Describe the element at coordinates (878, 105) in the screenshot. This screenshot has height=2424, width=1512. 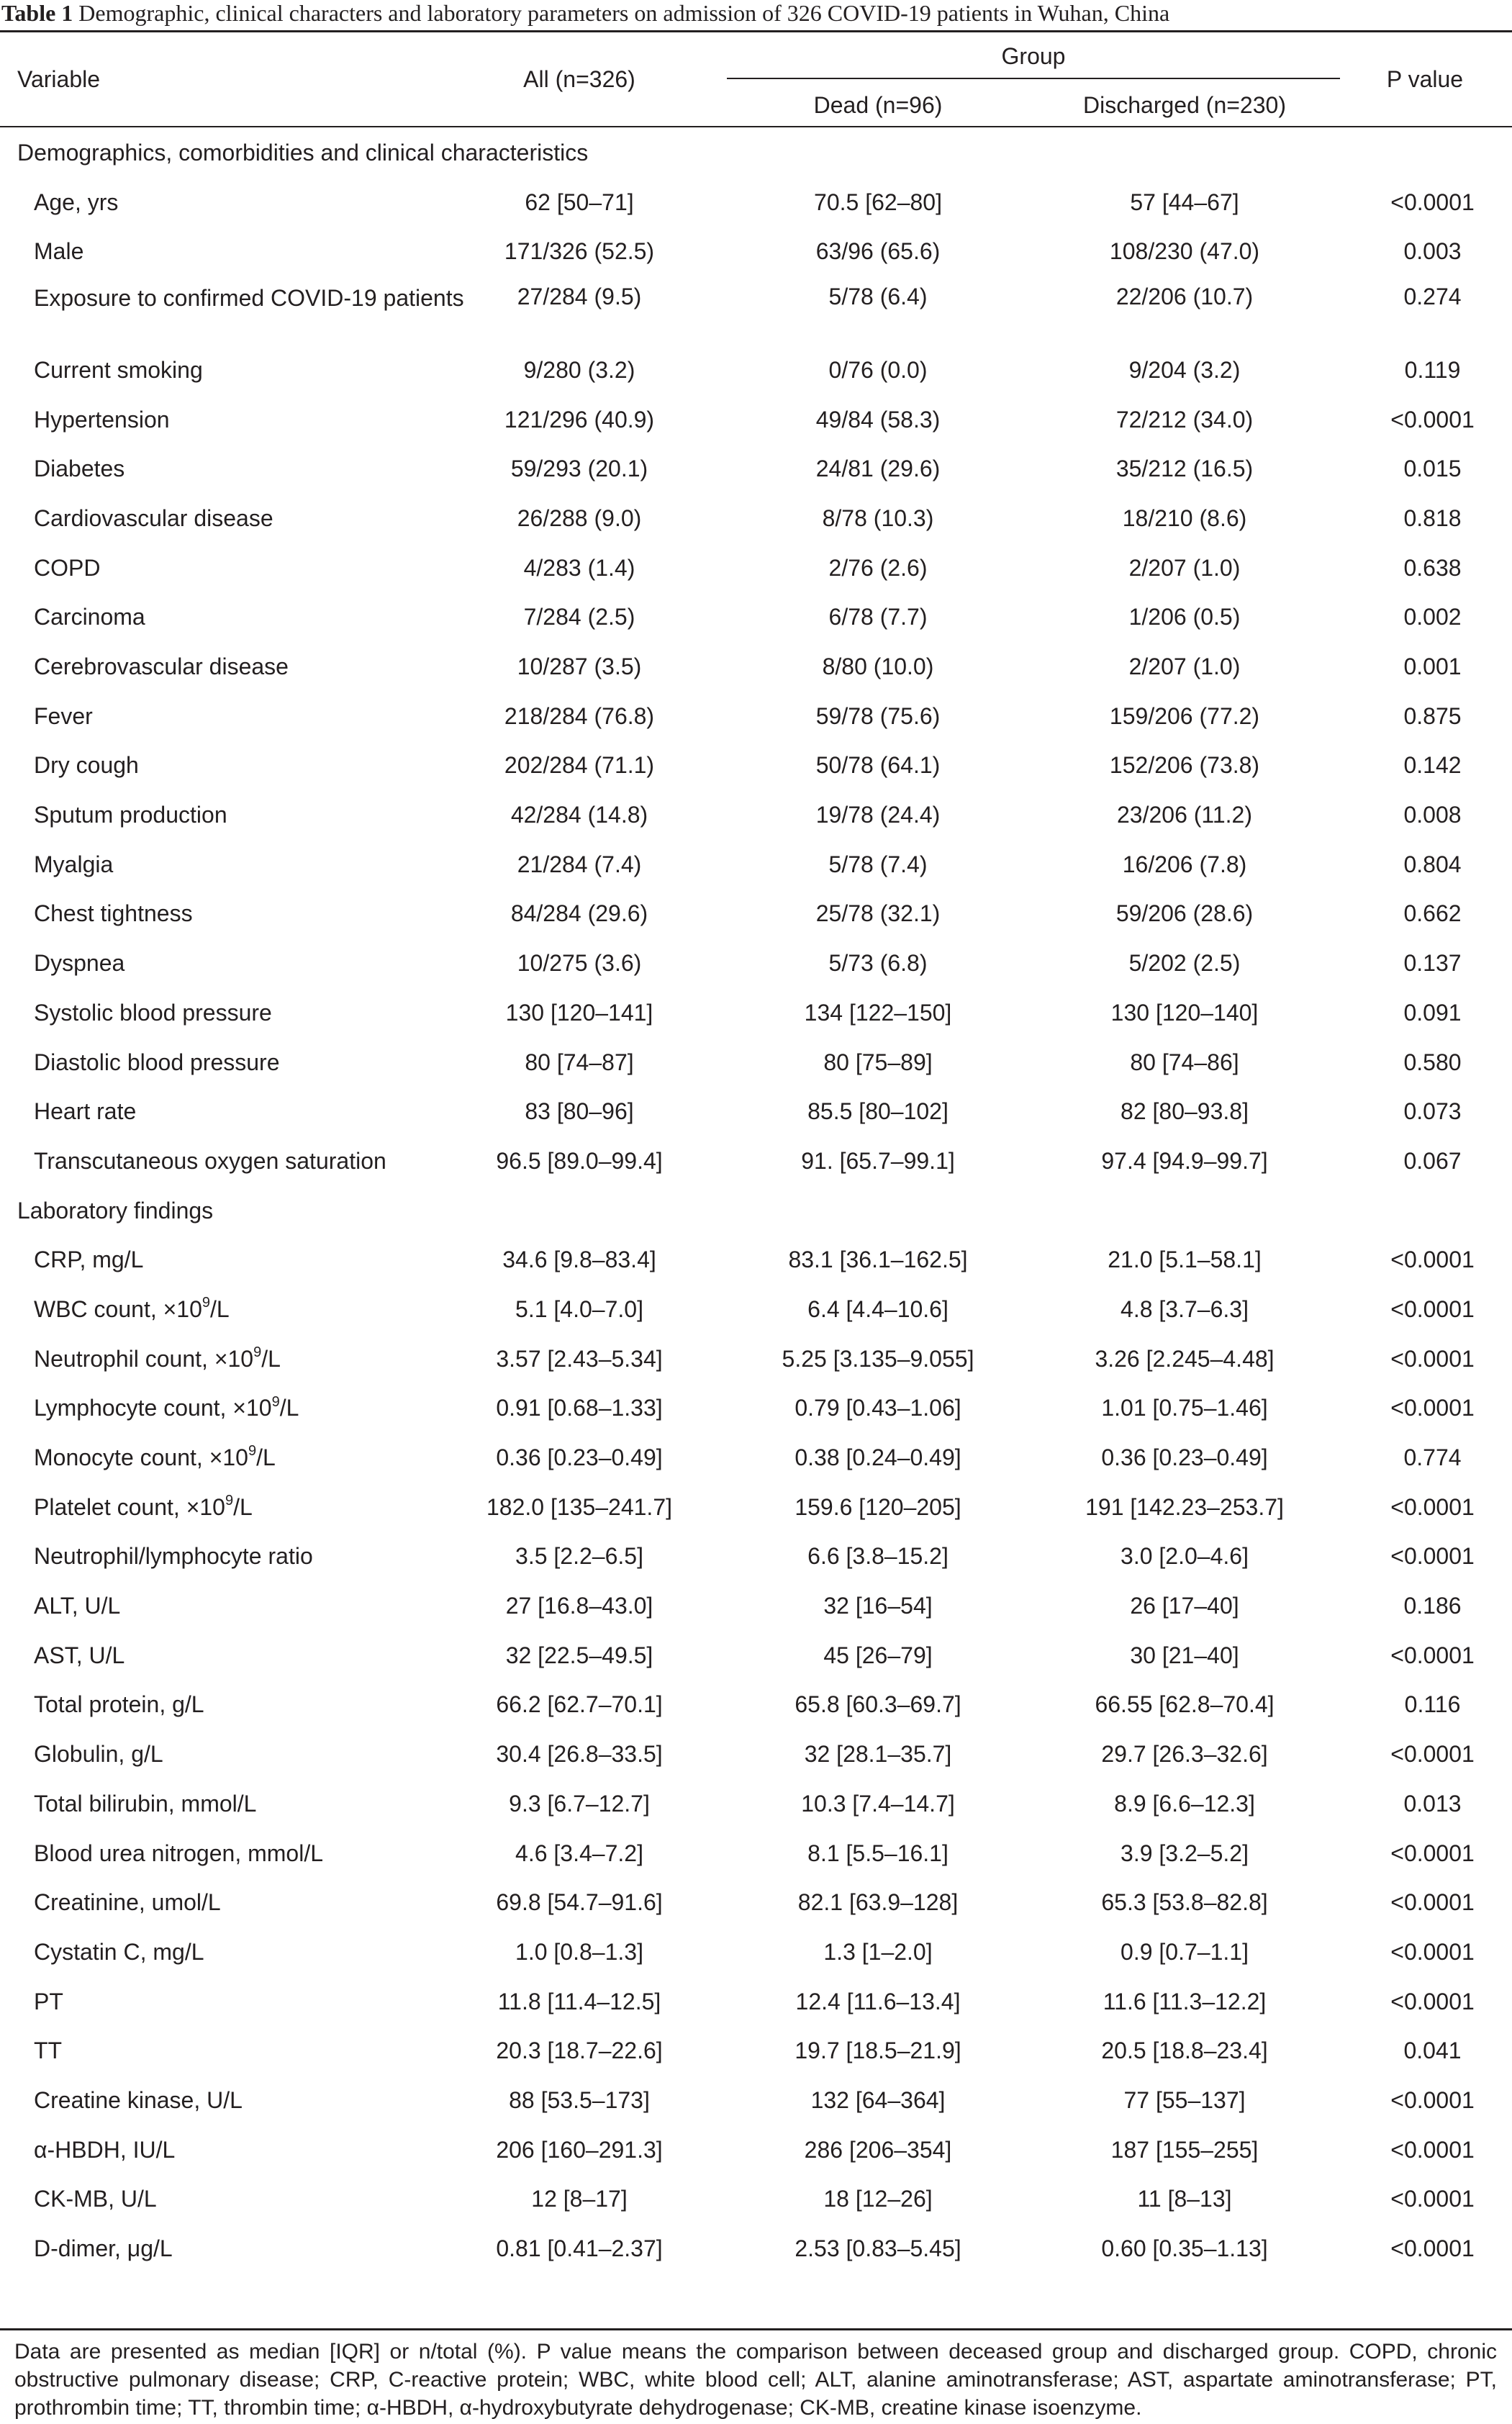
I see `header-dead: Dead (n=96)` at that location.